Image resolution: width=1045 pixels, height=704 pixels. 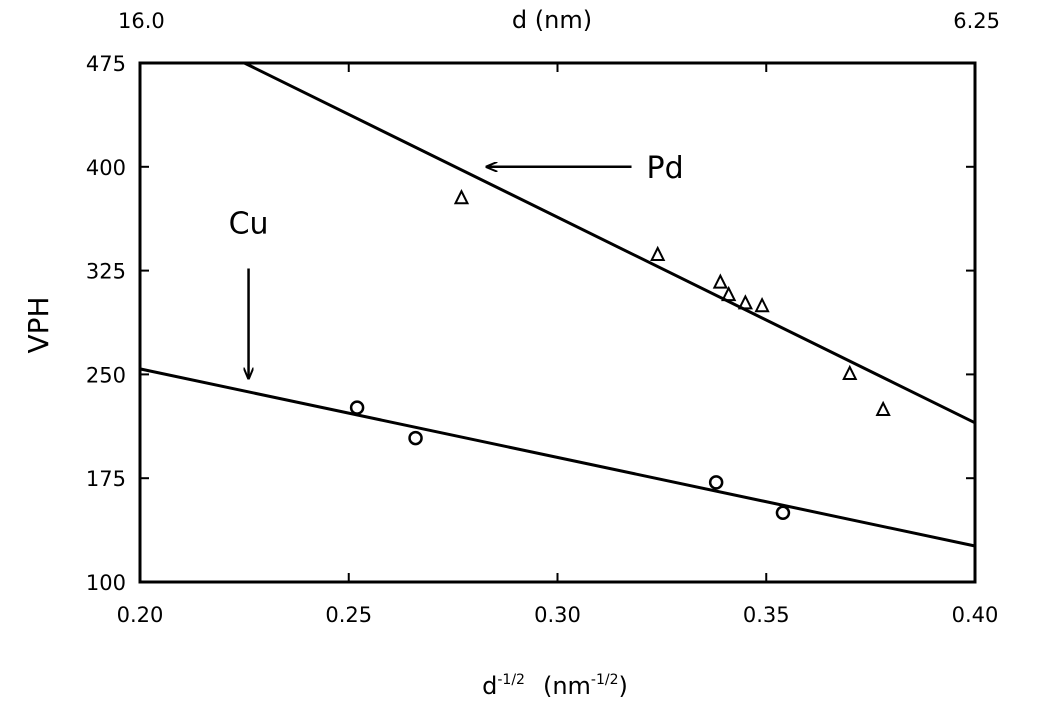 I want to click on x-tick-label: 0.20, so click(x=140, y=615).